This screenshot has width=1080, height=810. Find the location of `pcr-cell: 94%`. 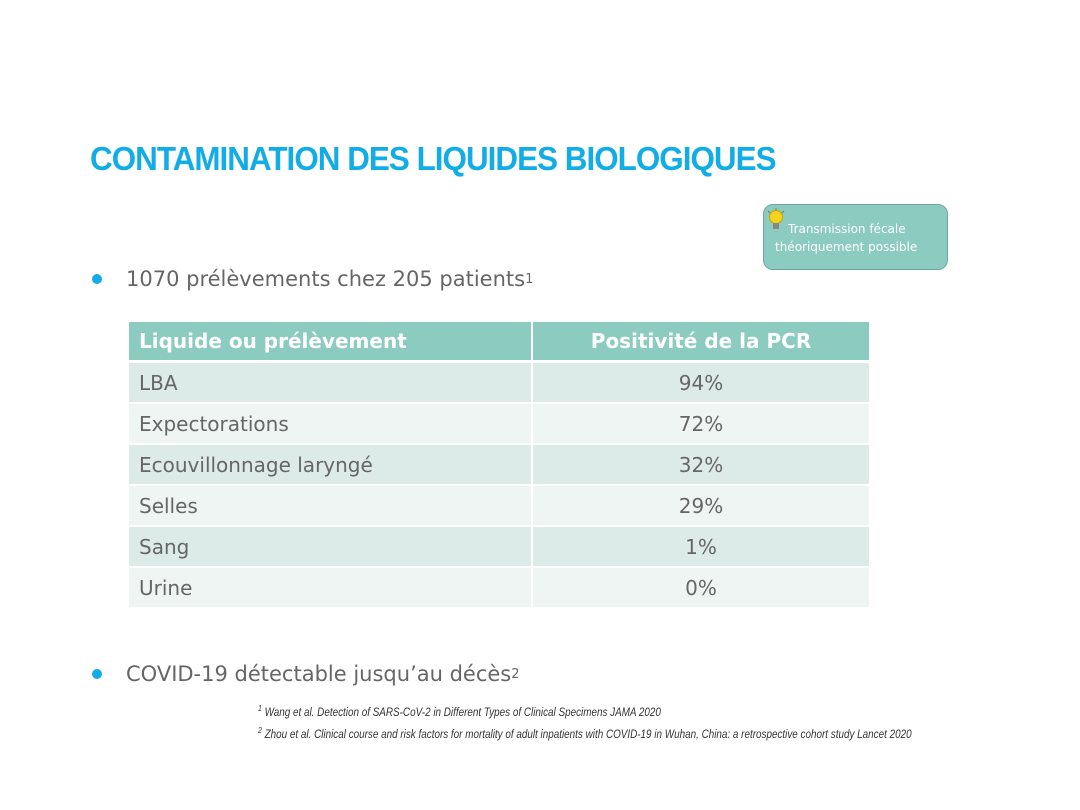

pcr-cell: 94% is located at coordinates (700, 382).